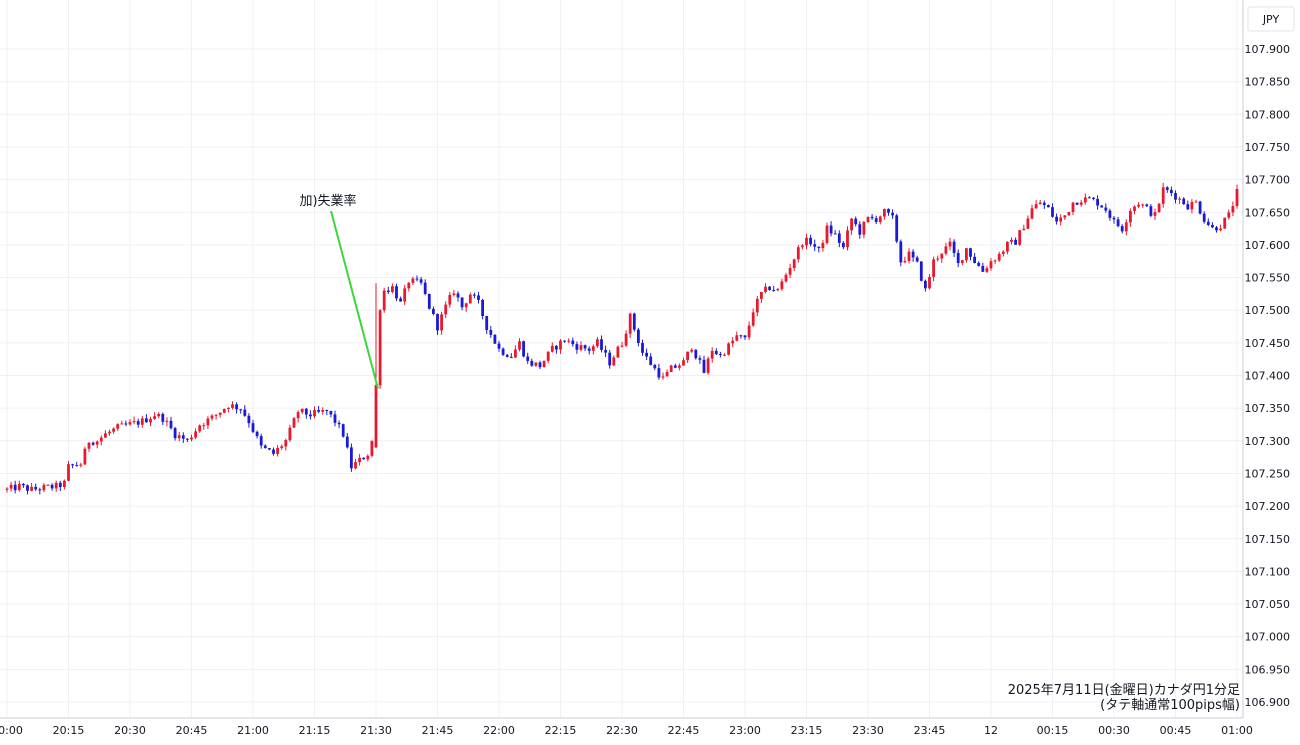 The width and height of the screenshot is (1300, 745). I want to click on x-tick-label: 23:30, so click(868, 730).